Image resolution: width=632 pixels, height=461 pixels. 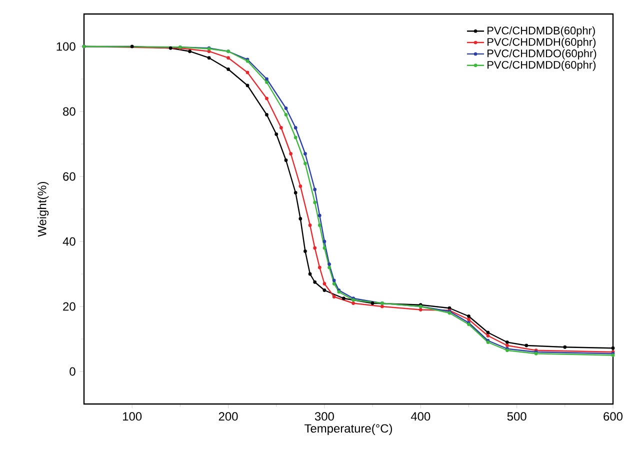 I want to click on legend-label: PVC/CHDMDH(60phr), so click(x=542, y=43).